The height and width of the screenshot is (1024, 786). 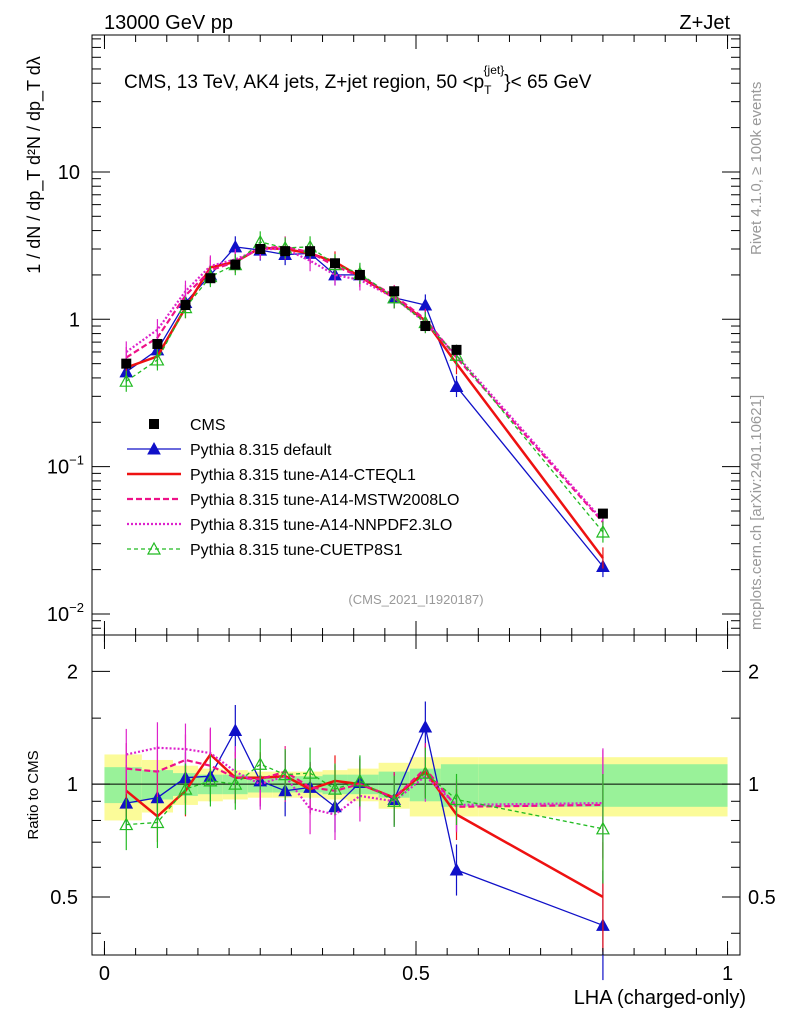 I want to click on legend-label-nnpdf: Pythia 8.315 tune-A14-NNPDF2.3LO, so click(x=321, y=525).